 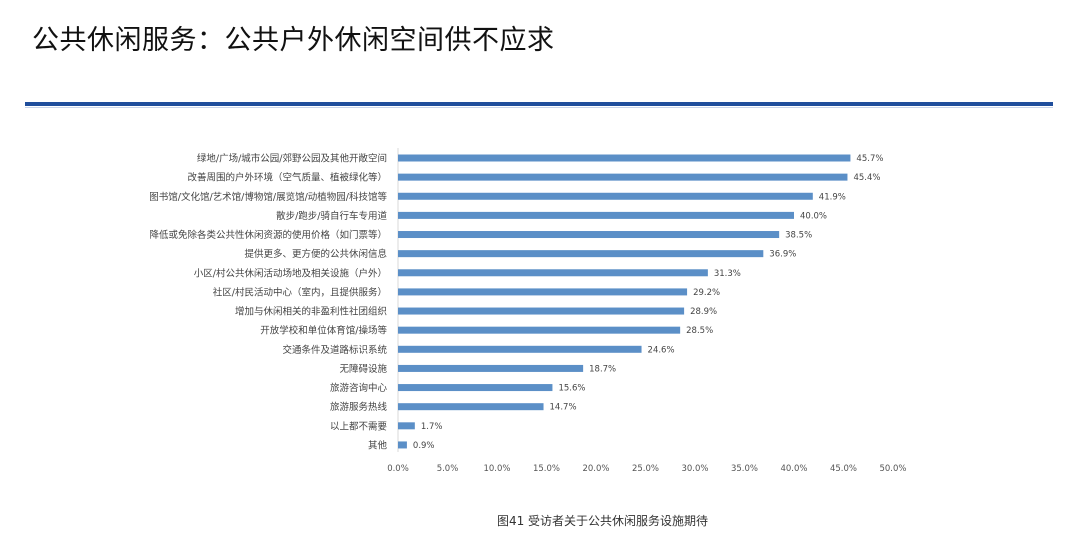 What do you see at coordinates (539, 104) in the screenshot?
I see `title-divider` at bounding box center [539, 104].